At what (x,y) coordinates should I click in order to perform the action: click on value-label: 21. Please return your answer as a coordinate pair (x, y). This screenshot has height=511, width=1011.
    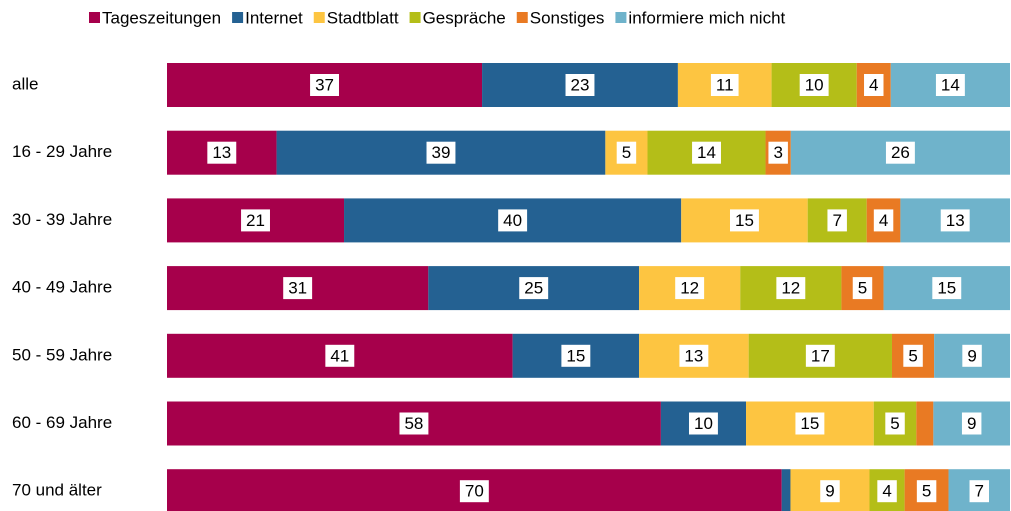
    Looking at the image, I should click on (255, 220).